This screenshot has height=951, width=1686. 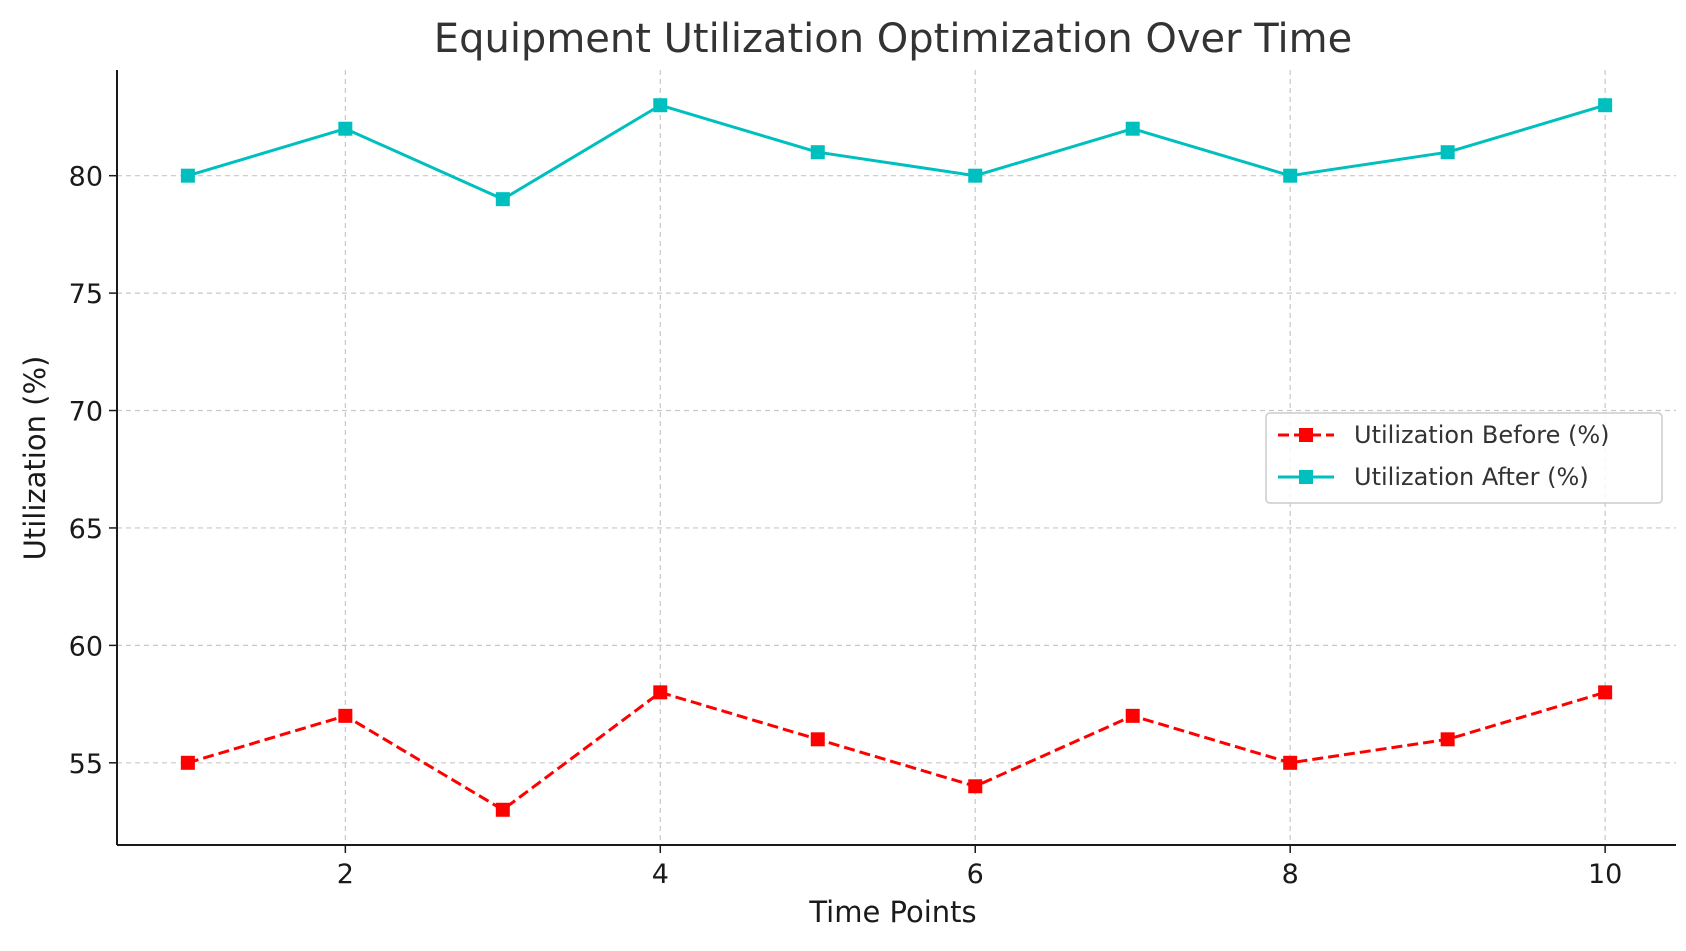 I want to click on y-tick-label: 60, so click(x=86, y=646).